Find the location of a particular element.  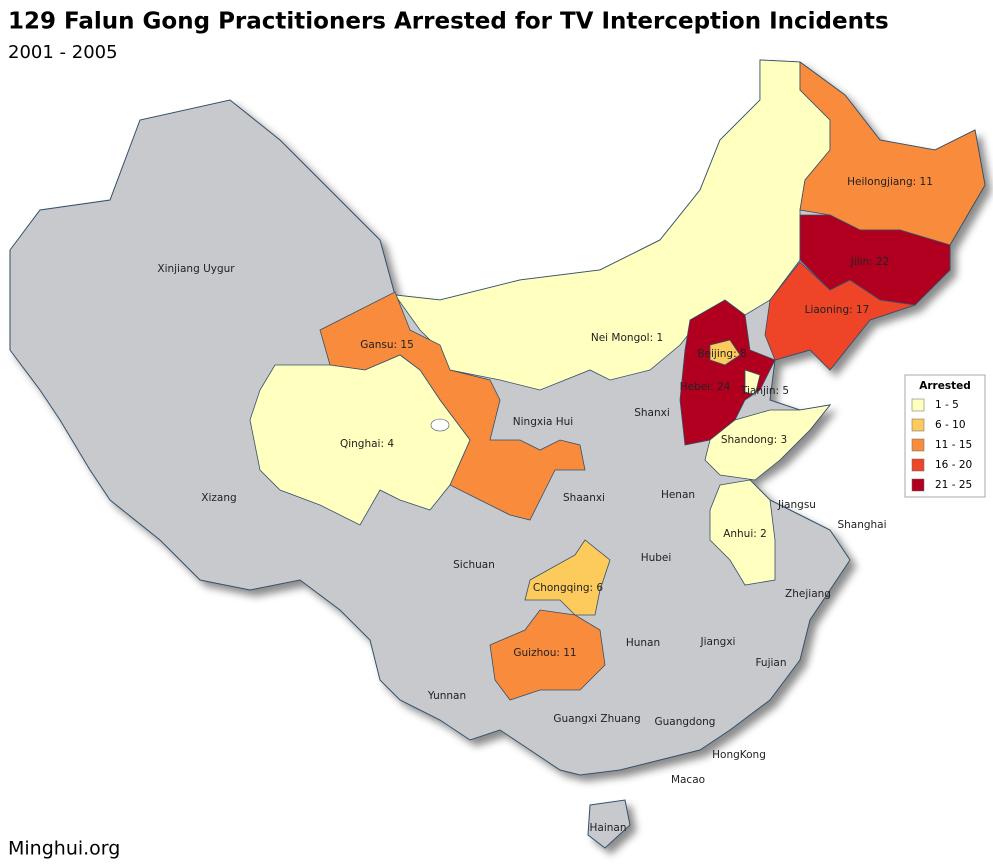

region-label: Macao is located at coordinates (688, 780).